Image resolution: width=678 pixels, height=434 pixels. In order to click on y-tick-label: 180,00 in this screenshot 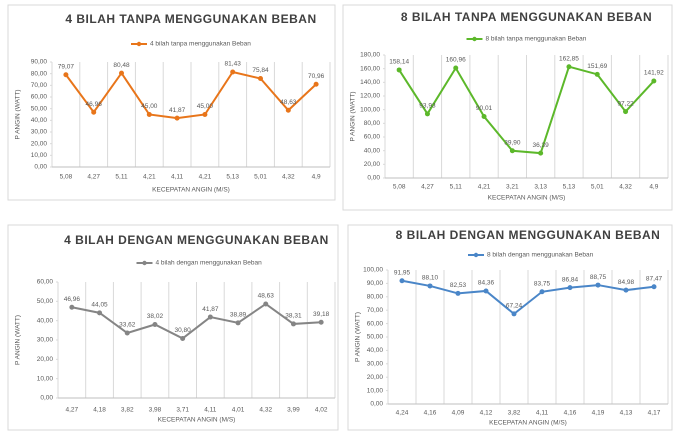, I will do `click(370, 55)`.